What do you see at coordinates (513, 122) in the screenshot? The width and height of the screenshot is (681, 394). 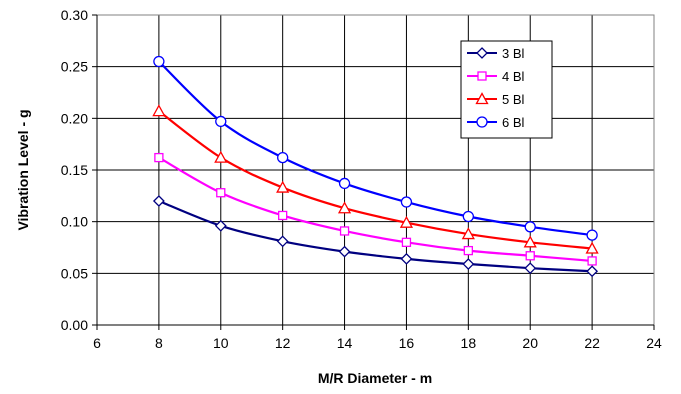 I see `legend-label-6-bl: 6 Bl` at bounding box center [513, 122].